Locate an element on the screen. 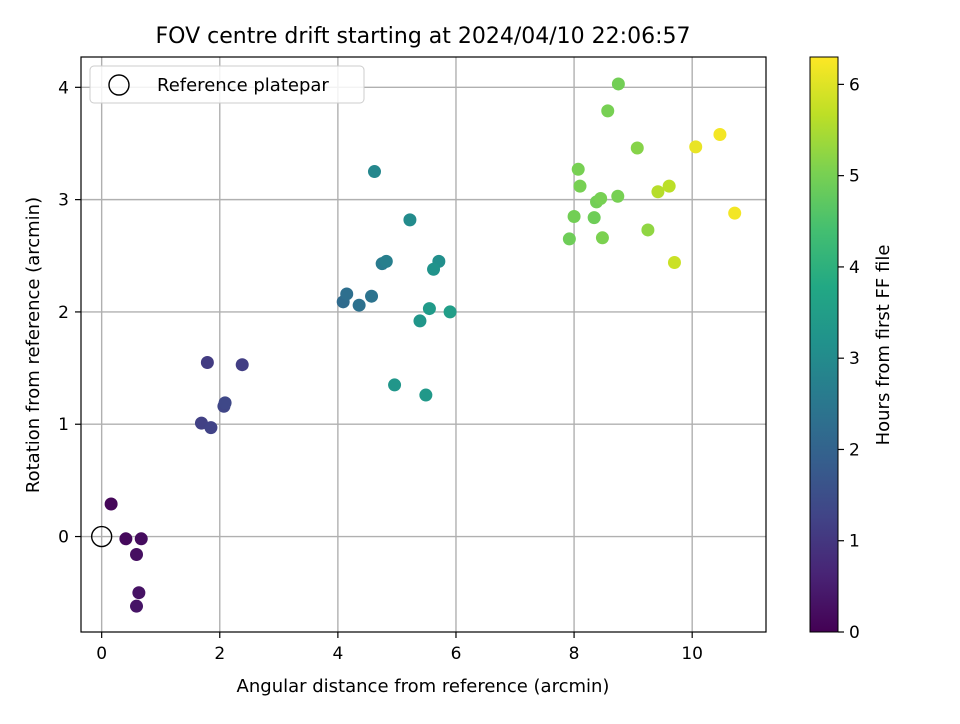 Image resolution: width=960 pixels, height=724 pixels. x-tick-label: 10 is located at coordinates (692, 654).